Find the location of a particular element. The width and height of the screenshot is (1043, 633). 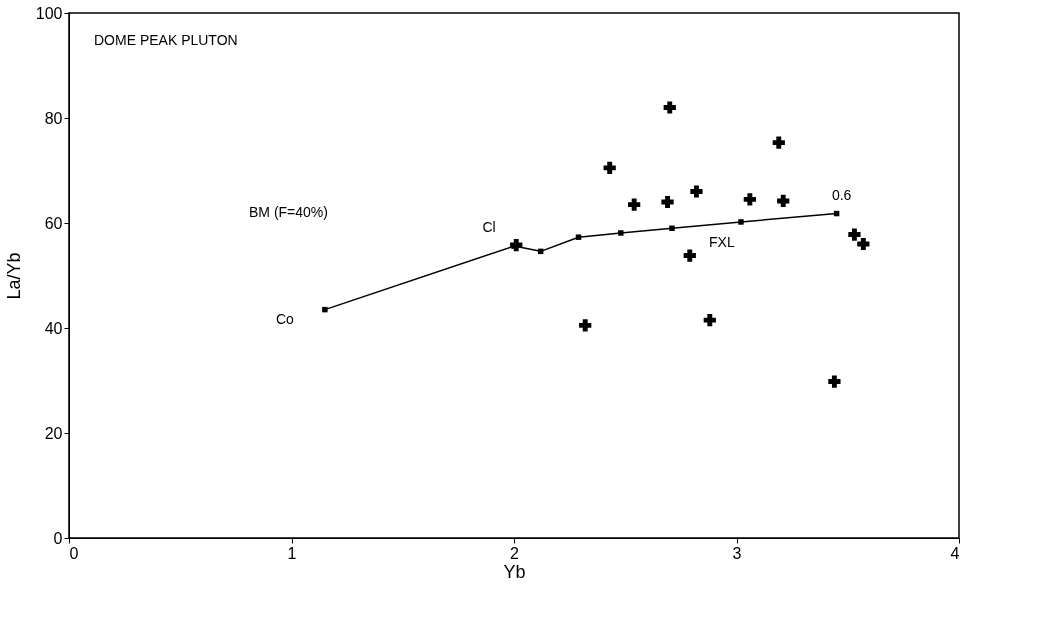

y-tick-label: 0 is located at coordinates (58, 538).